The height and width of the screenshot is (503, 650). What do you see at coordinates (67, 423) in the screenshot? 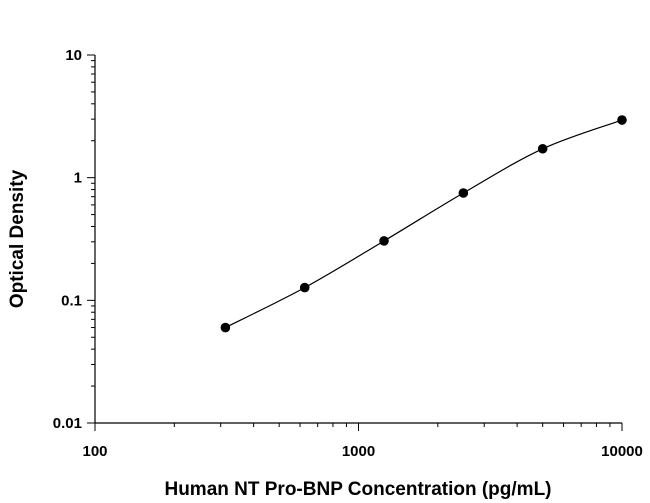
I see `y-tick-label: 0.01` at bounding box center [67, 423].